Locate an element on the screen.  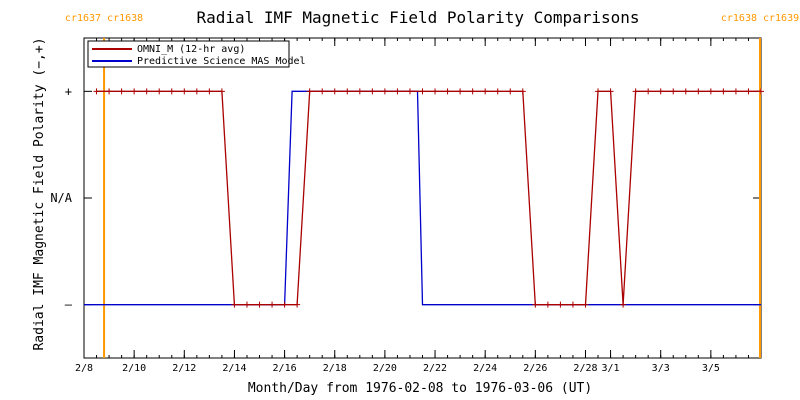
x-tick-label: 2/28 is located at coordinates (585, 368).